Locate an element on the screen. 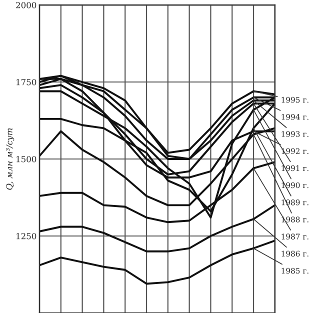  y-tick-label: 1250 is located at coordinates (26, 236).